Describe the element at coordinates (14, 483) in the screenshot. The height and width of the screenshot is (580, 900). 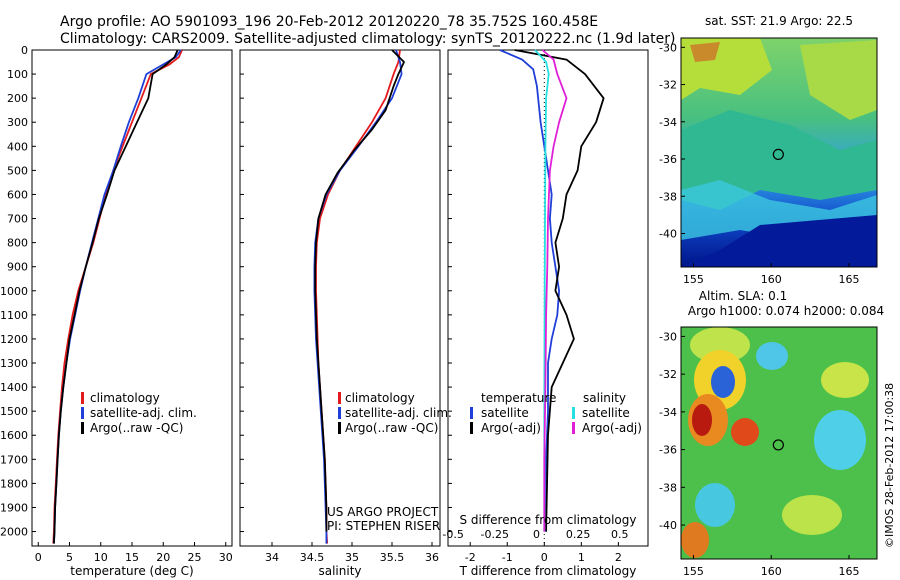
I see `depth-tick-label: 1800` at that location.